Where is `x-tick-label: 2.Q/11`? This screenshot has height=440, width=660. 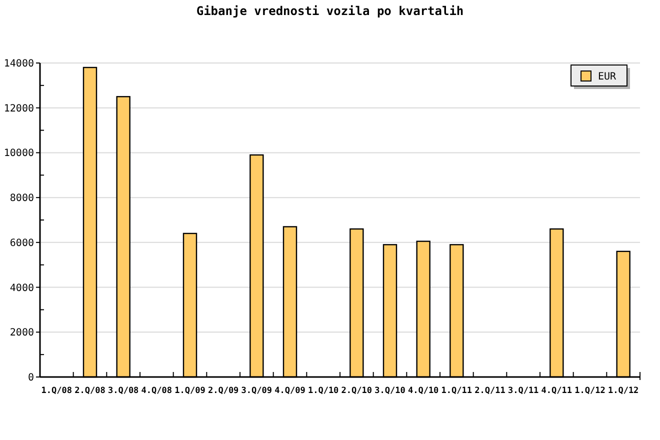
x-tick-label: 2.Q/11 is located at coordinates (490, 391).